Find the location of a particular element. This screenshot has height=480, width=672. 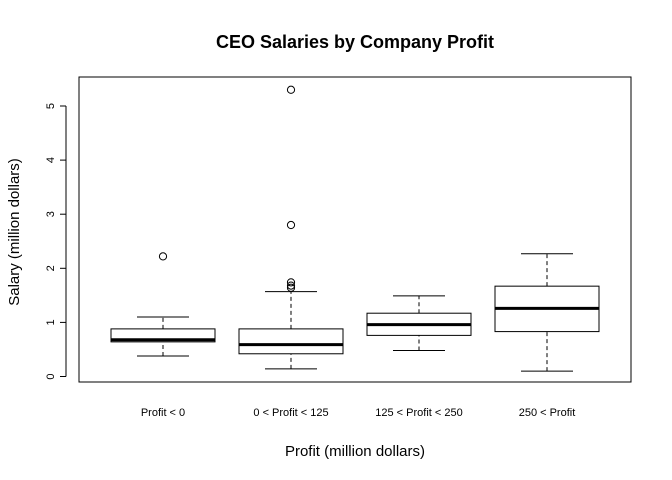

y-tick-label: 4 is located at coordinates (51, 160).